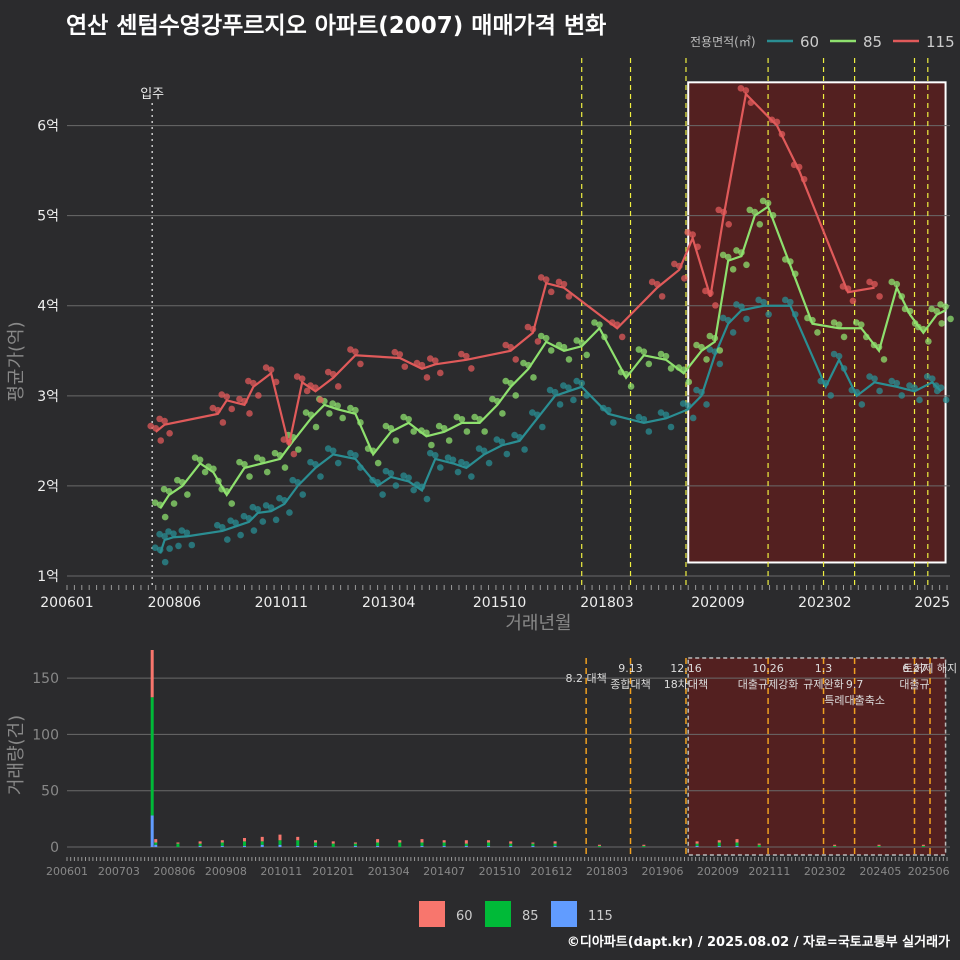 The height and width of the screenshot is (960, 960). What do you see at coordinates (175, 603) in the screenshot?
I see `price-xtick-label: 200806` at bounding box center [175, 603].